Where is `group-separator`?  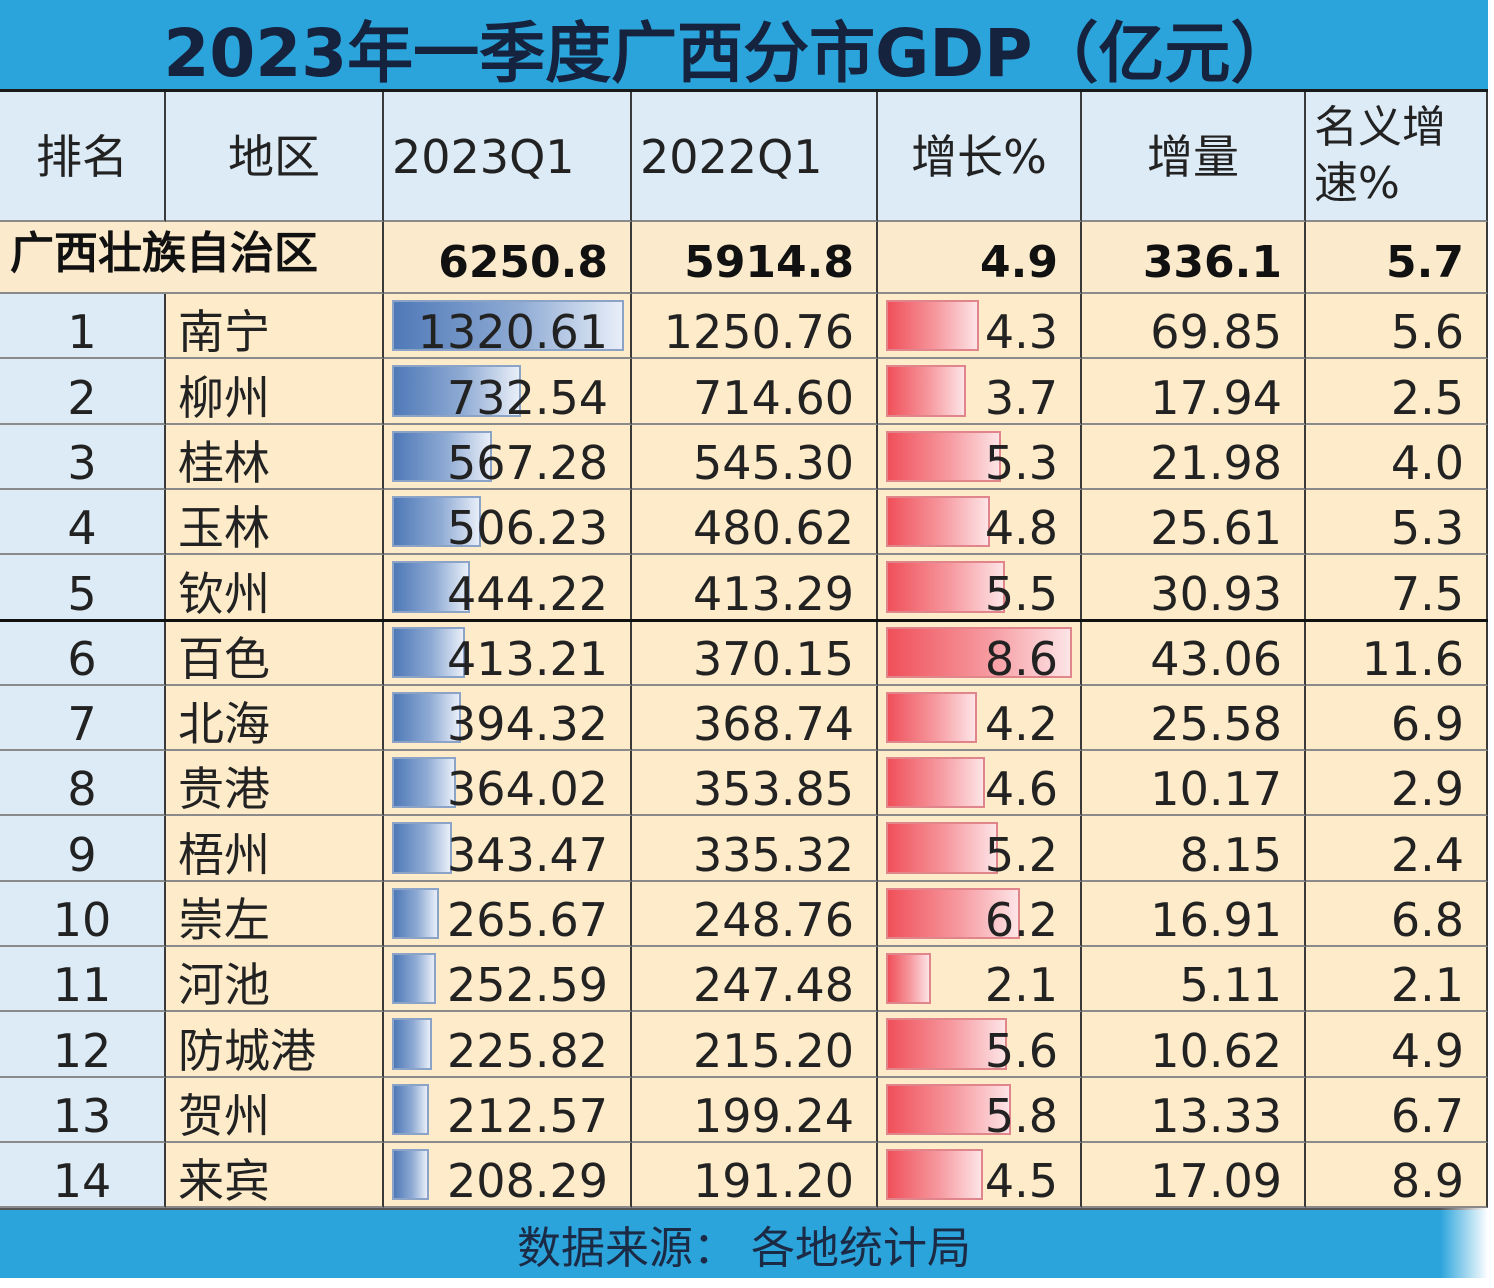
group-separator is located at coordinates (744, 620).